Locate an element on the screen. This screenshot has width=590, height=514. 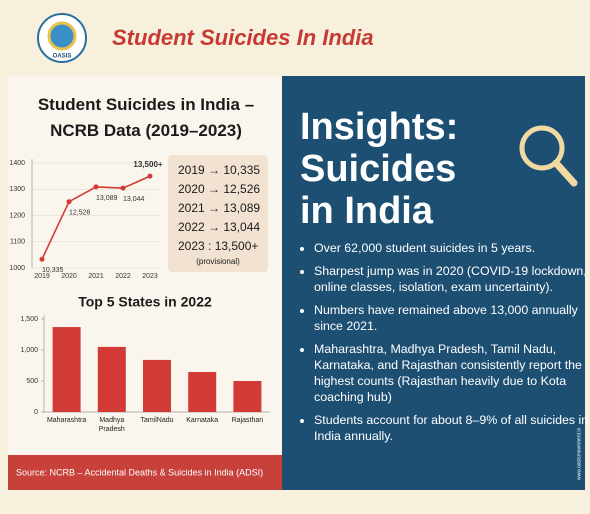
y-tick-label: 1200 is located at coordinates (17, 215).